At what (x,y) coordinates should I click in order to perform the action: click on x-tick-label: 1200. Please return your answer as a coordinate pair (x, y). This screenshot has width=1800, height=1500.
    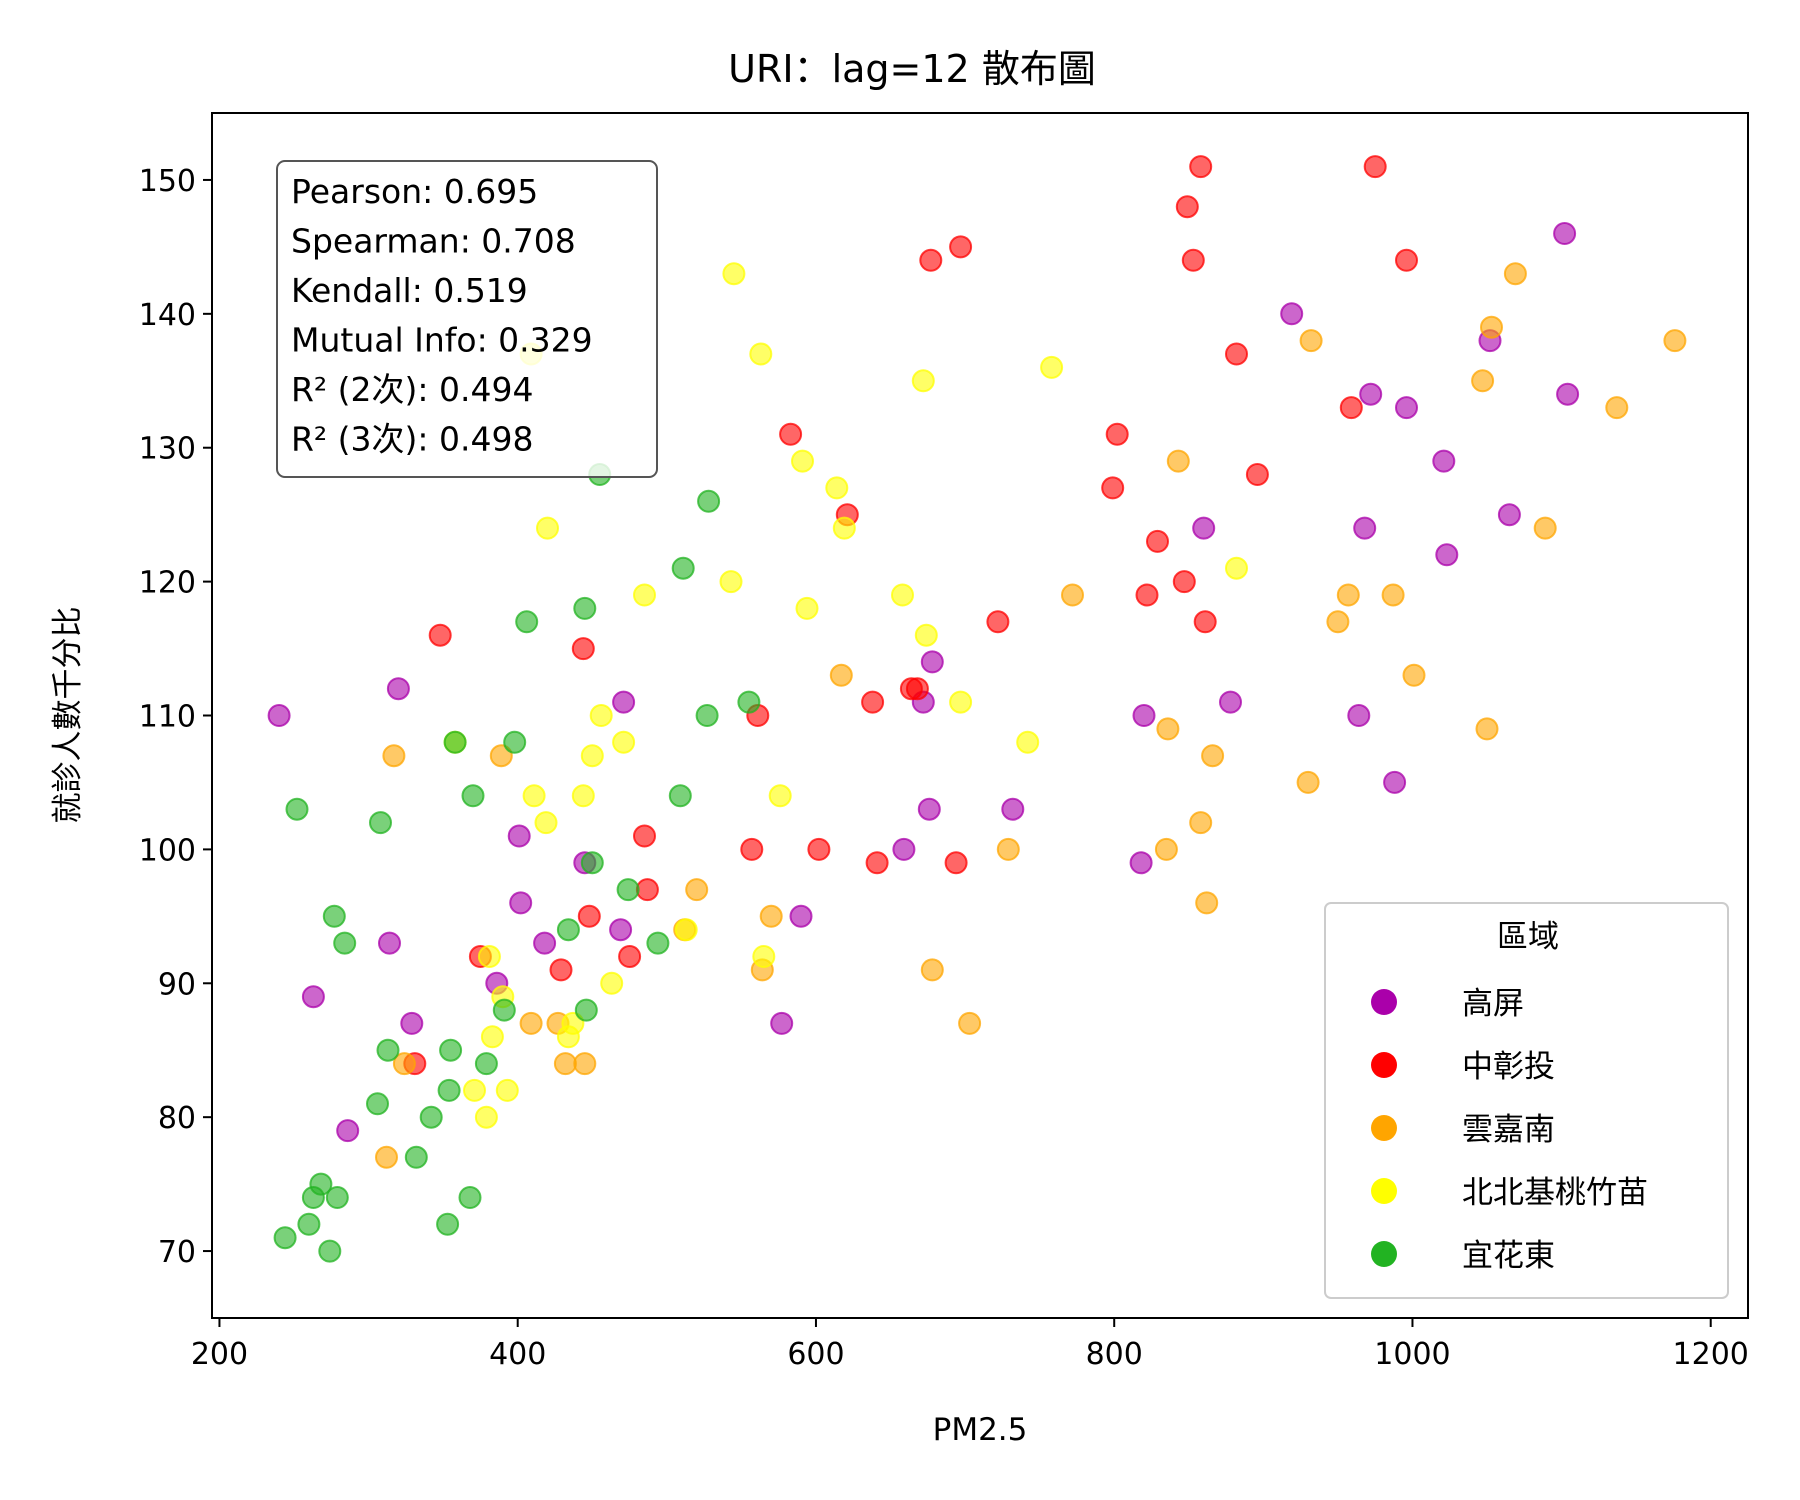
    Looking at the image, I should click on (1711, 1354).